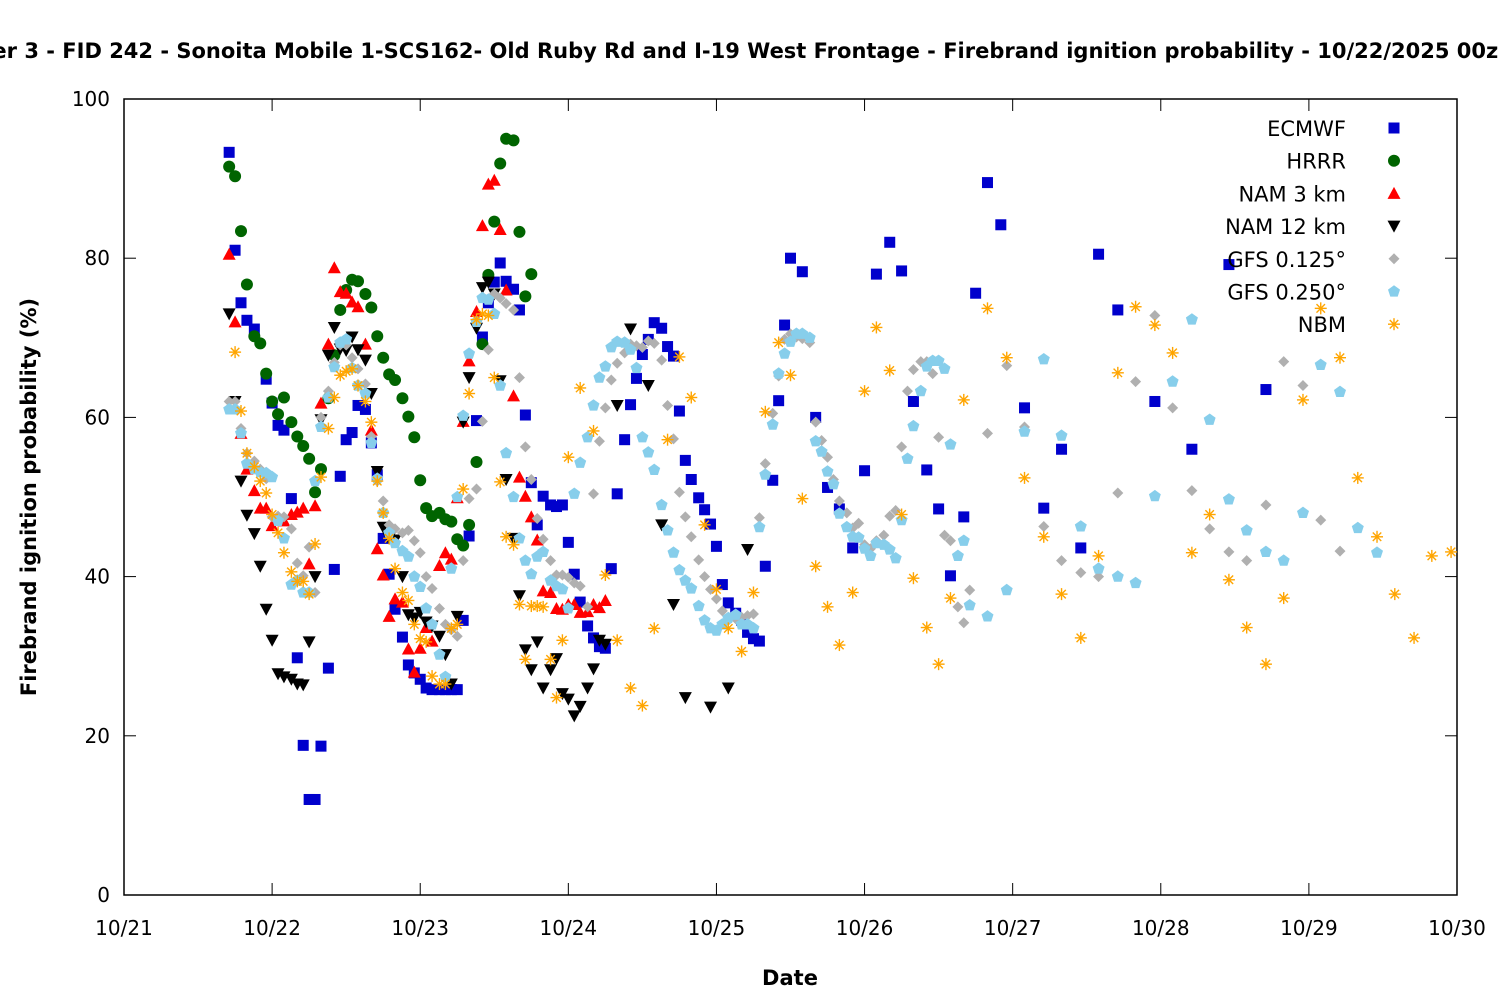 The height and width of the screenshot is (1000, 1500). What do you see at coordinates (97, 577) in the screenshot?
I see `y-tick-label: 40` at bounding box center [97, 577].